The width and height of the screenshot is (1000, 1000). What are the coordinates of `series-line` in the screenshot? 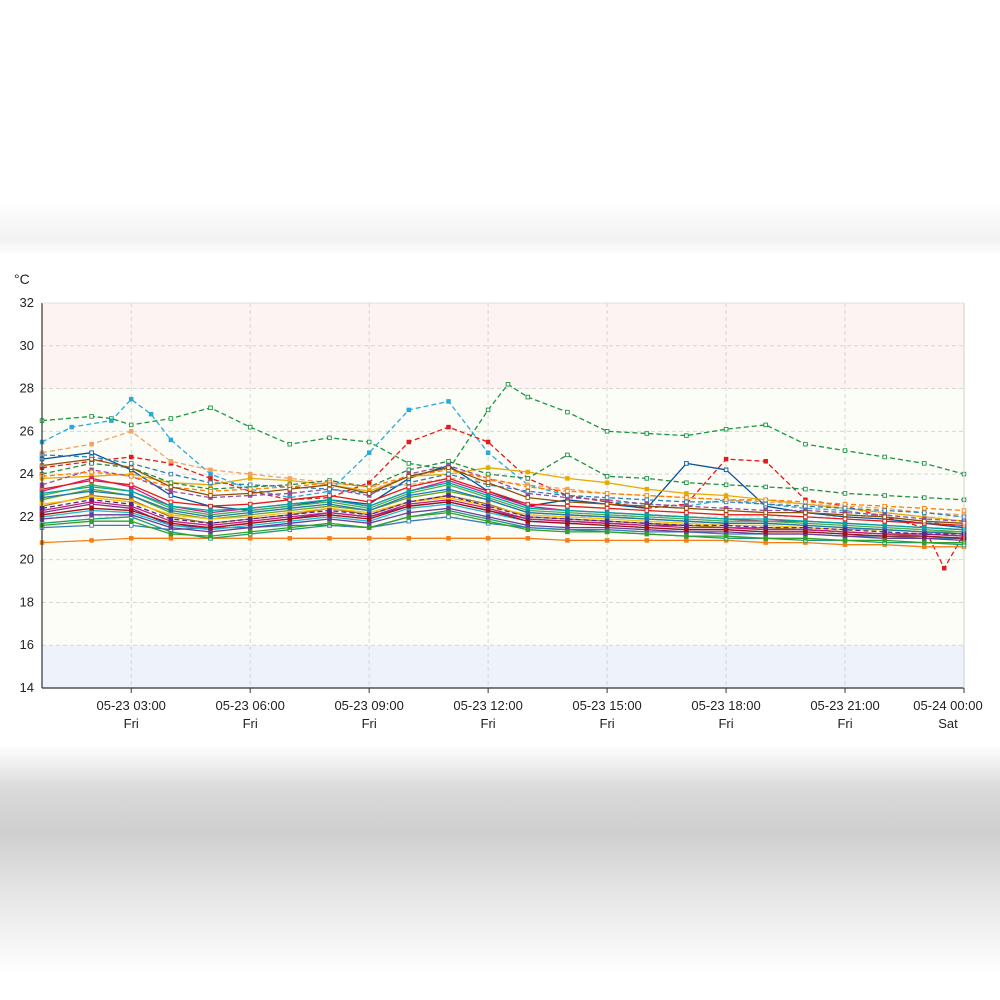 It's located at (503, 520).